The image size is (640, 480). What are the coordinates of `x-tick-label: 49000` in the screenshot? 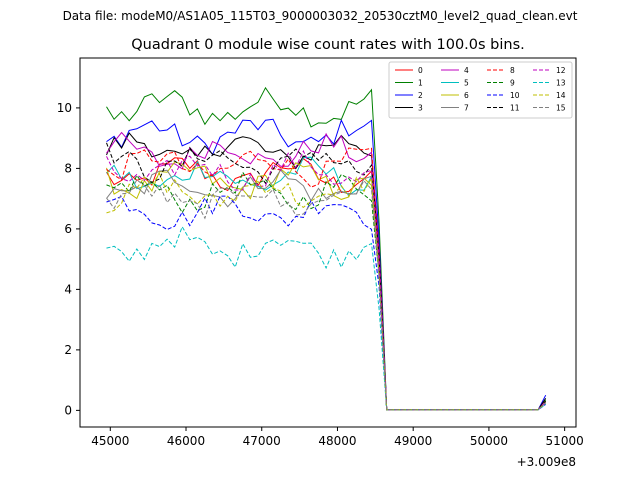 It's located at (413, 441).